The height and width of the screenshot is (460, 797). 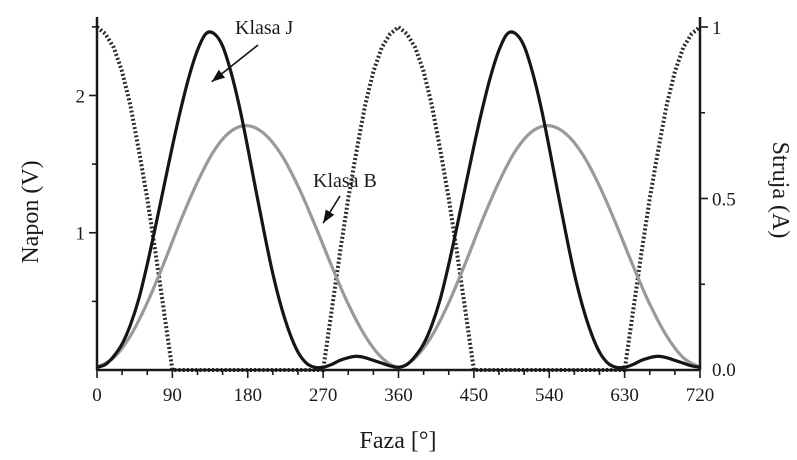 What do you see at coordinates (97, 395) in the screenshot?
I see `x-tick-label: 0` at bounding box center [97, 395].